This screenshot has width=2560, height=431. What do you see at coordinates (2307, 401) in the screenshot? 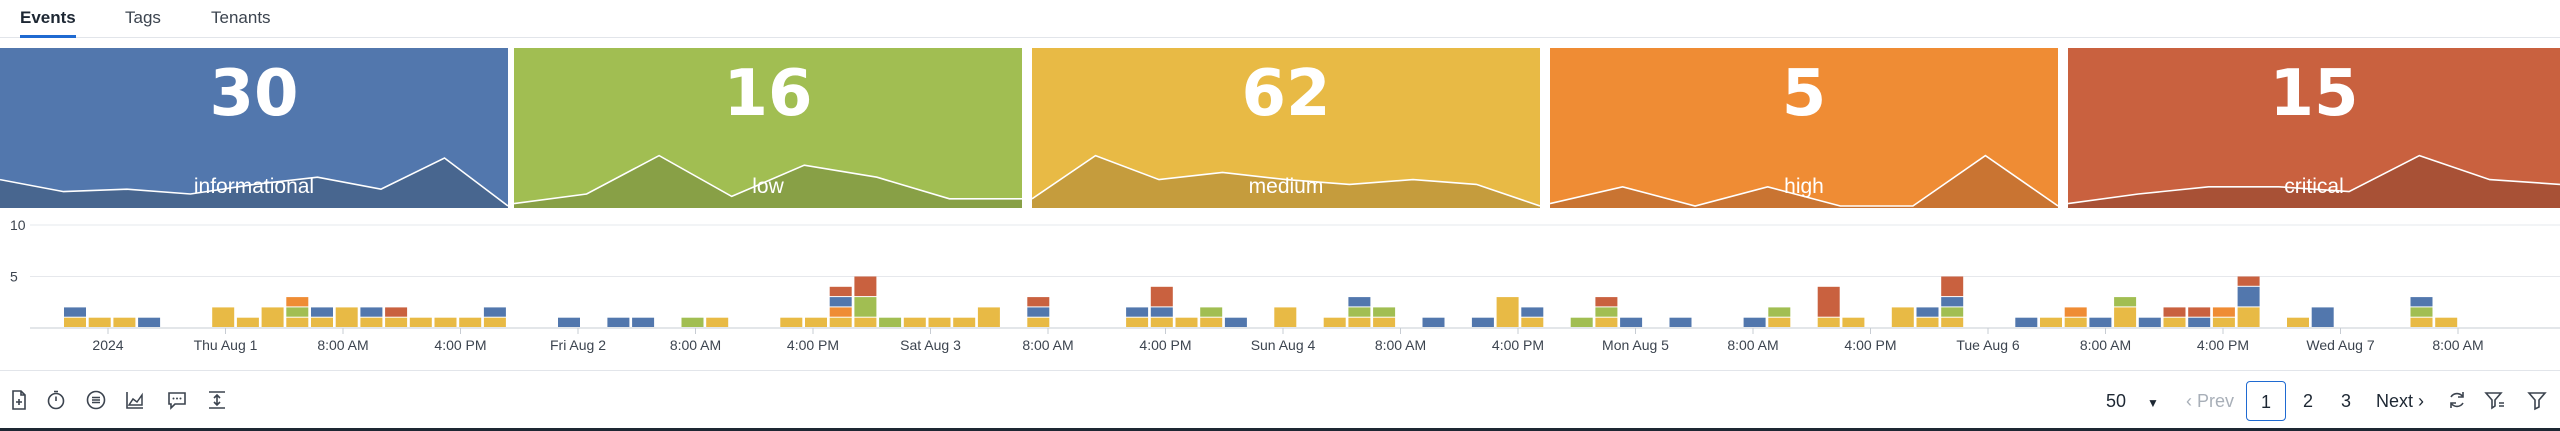
I see `page-button-2: 2` at bounding box center [2307, 401].